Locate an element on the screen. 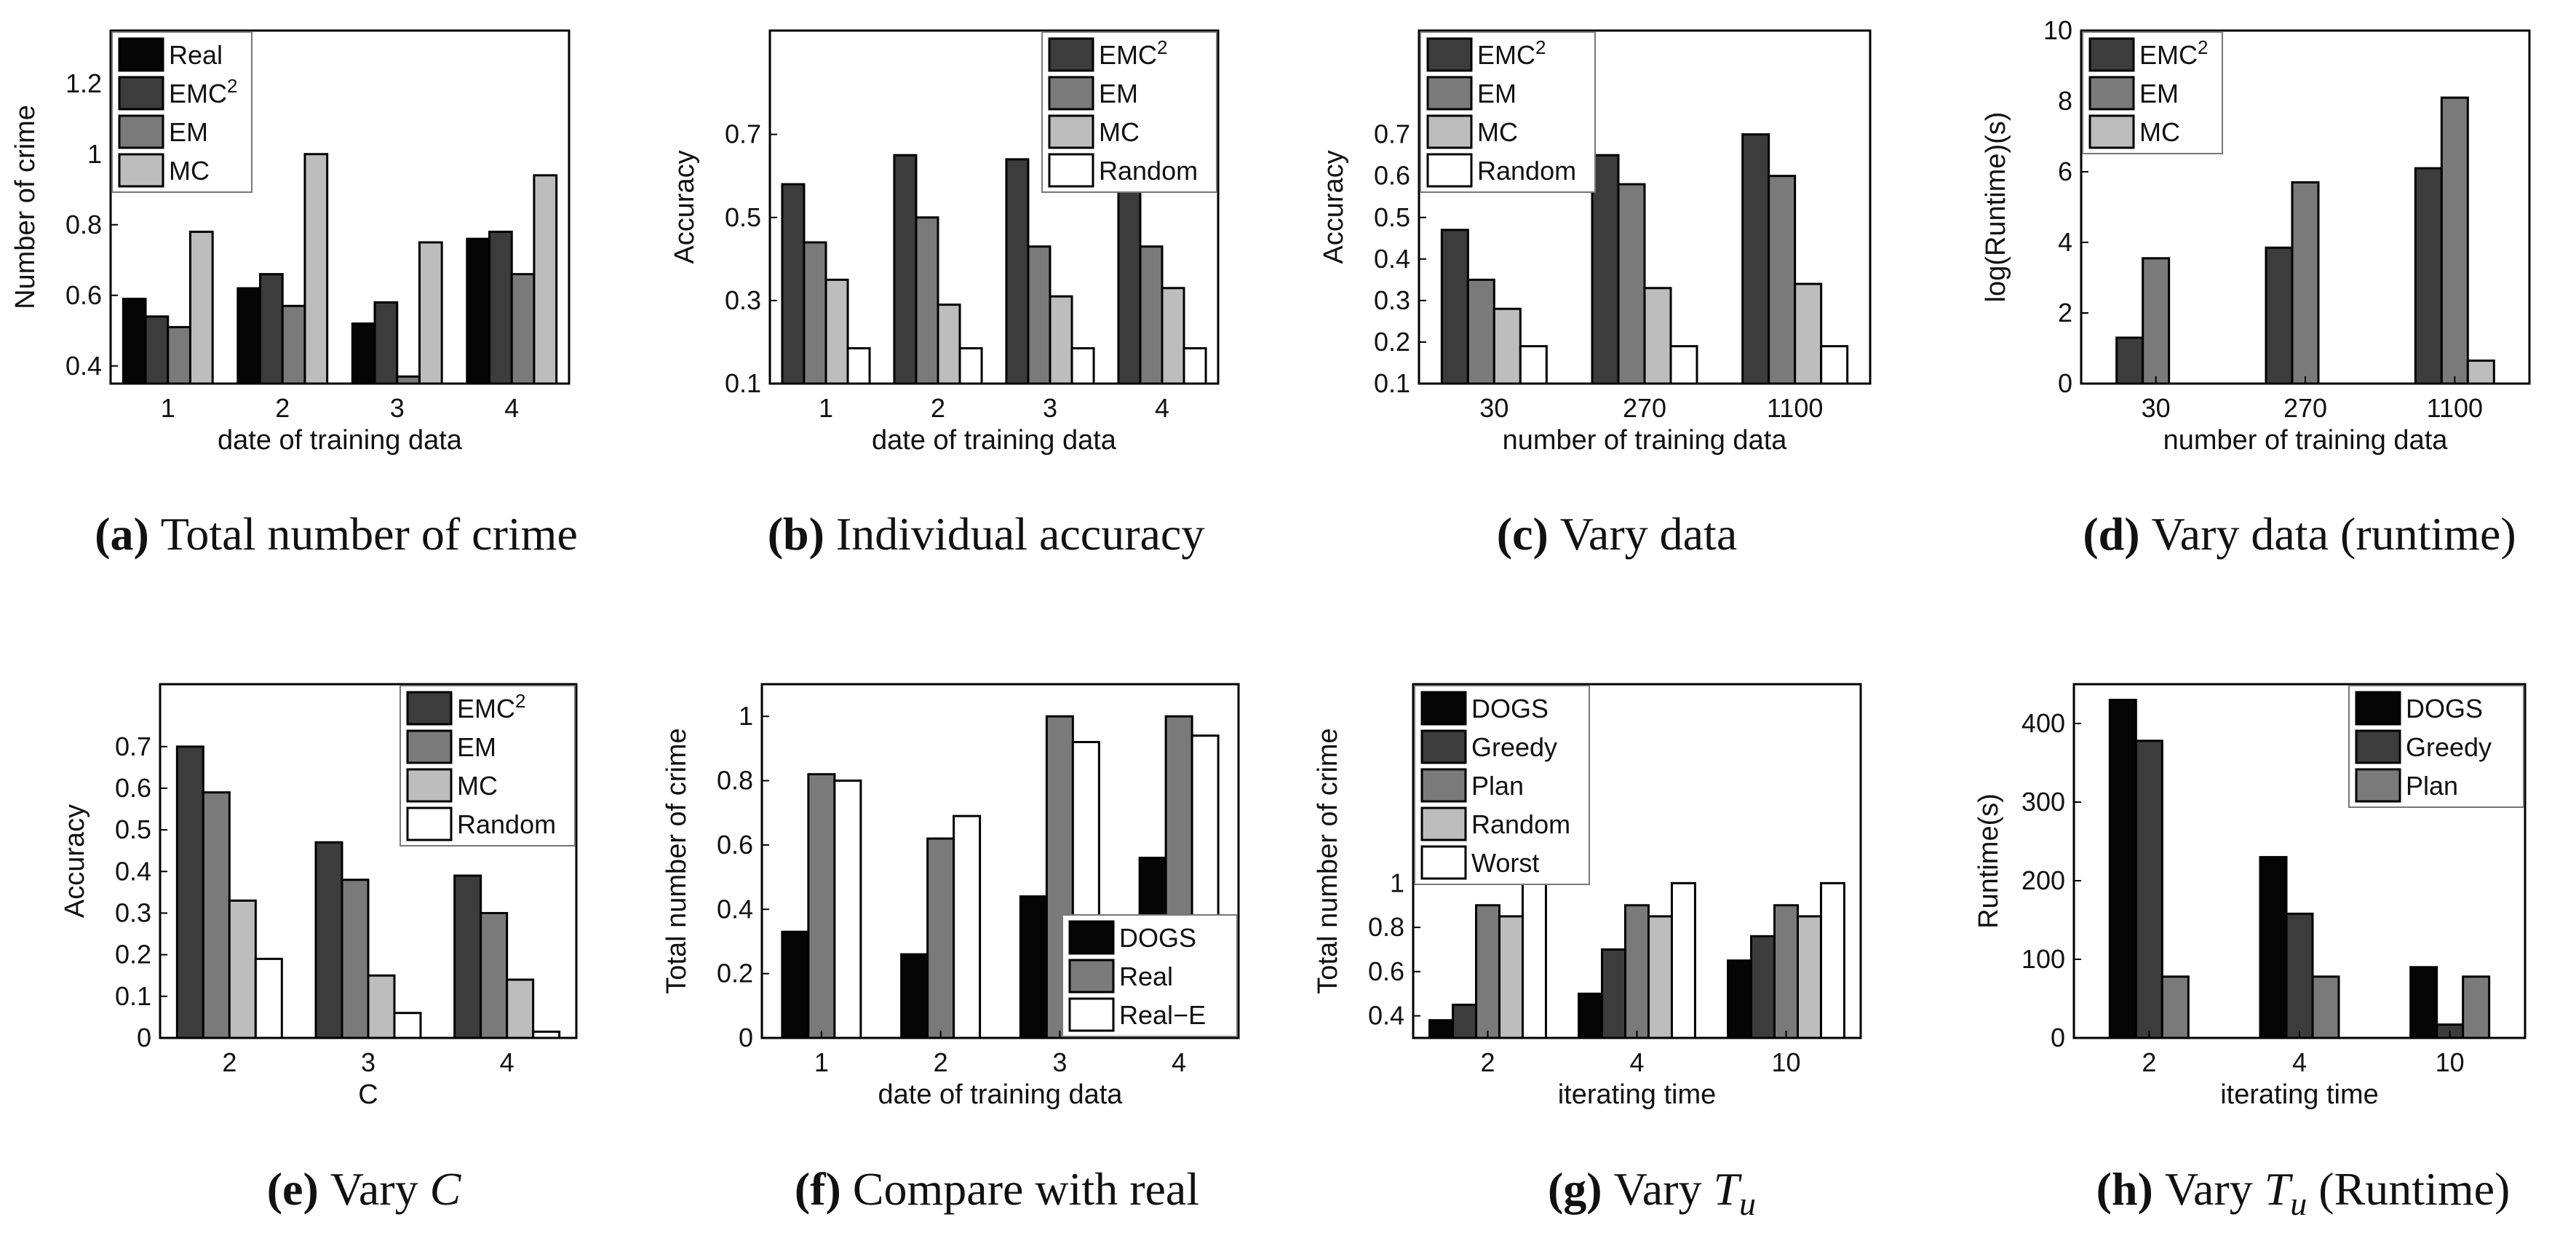 This screenshot has width=2576, height=1233. legend-label: DOGS is located at coordinates (2444, 708).